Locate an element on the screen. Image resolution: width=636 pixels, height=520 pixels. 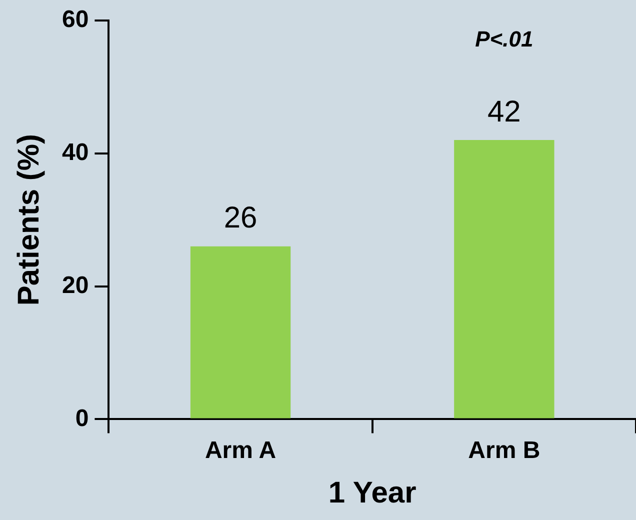
x-axis-title: 1 Year is located at coordinates (372, 493).